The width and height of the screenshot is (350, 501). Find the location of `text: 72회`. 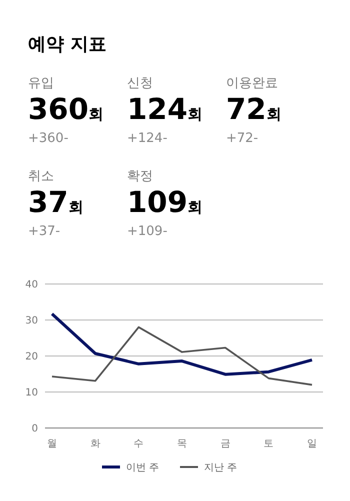

text: 72회 is located at coordinates (254, 109).